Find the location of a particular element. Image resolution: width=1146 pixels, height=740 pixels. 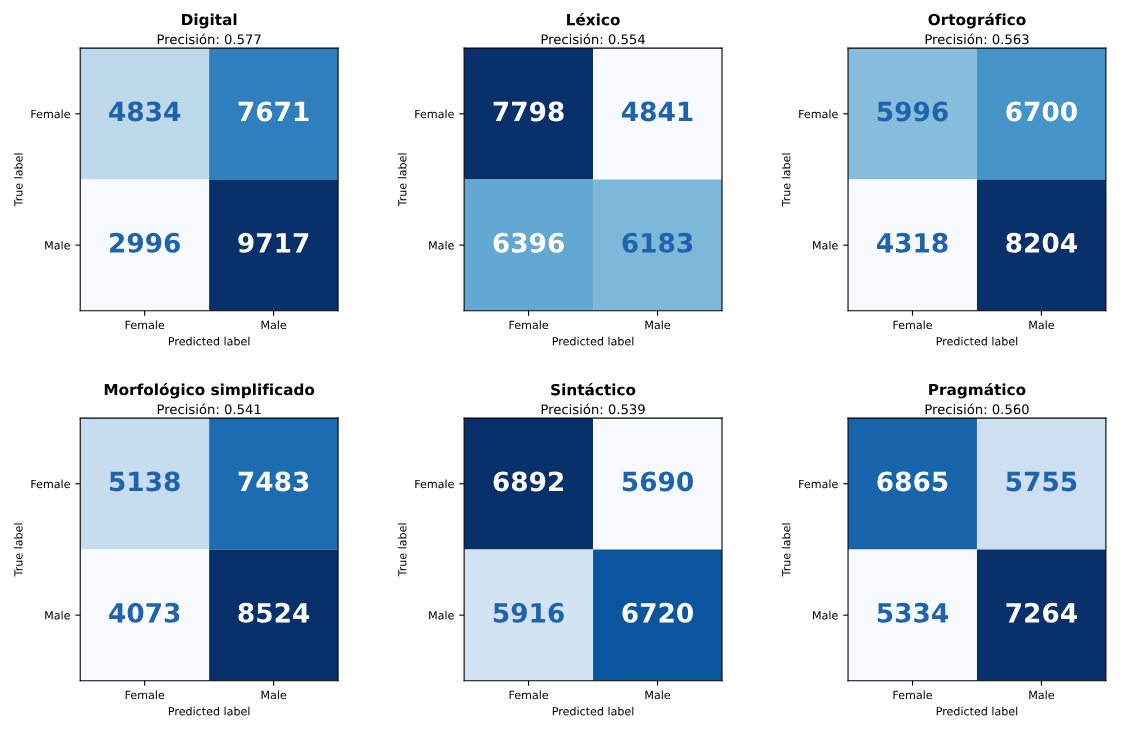

data-label: 5996 is located at coordinates (912, 111).